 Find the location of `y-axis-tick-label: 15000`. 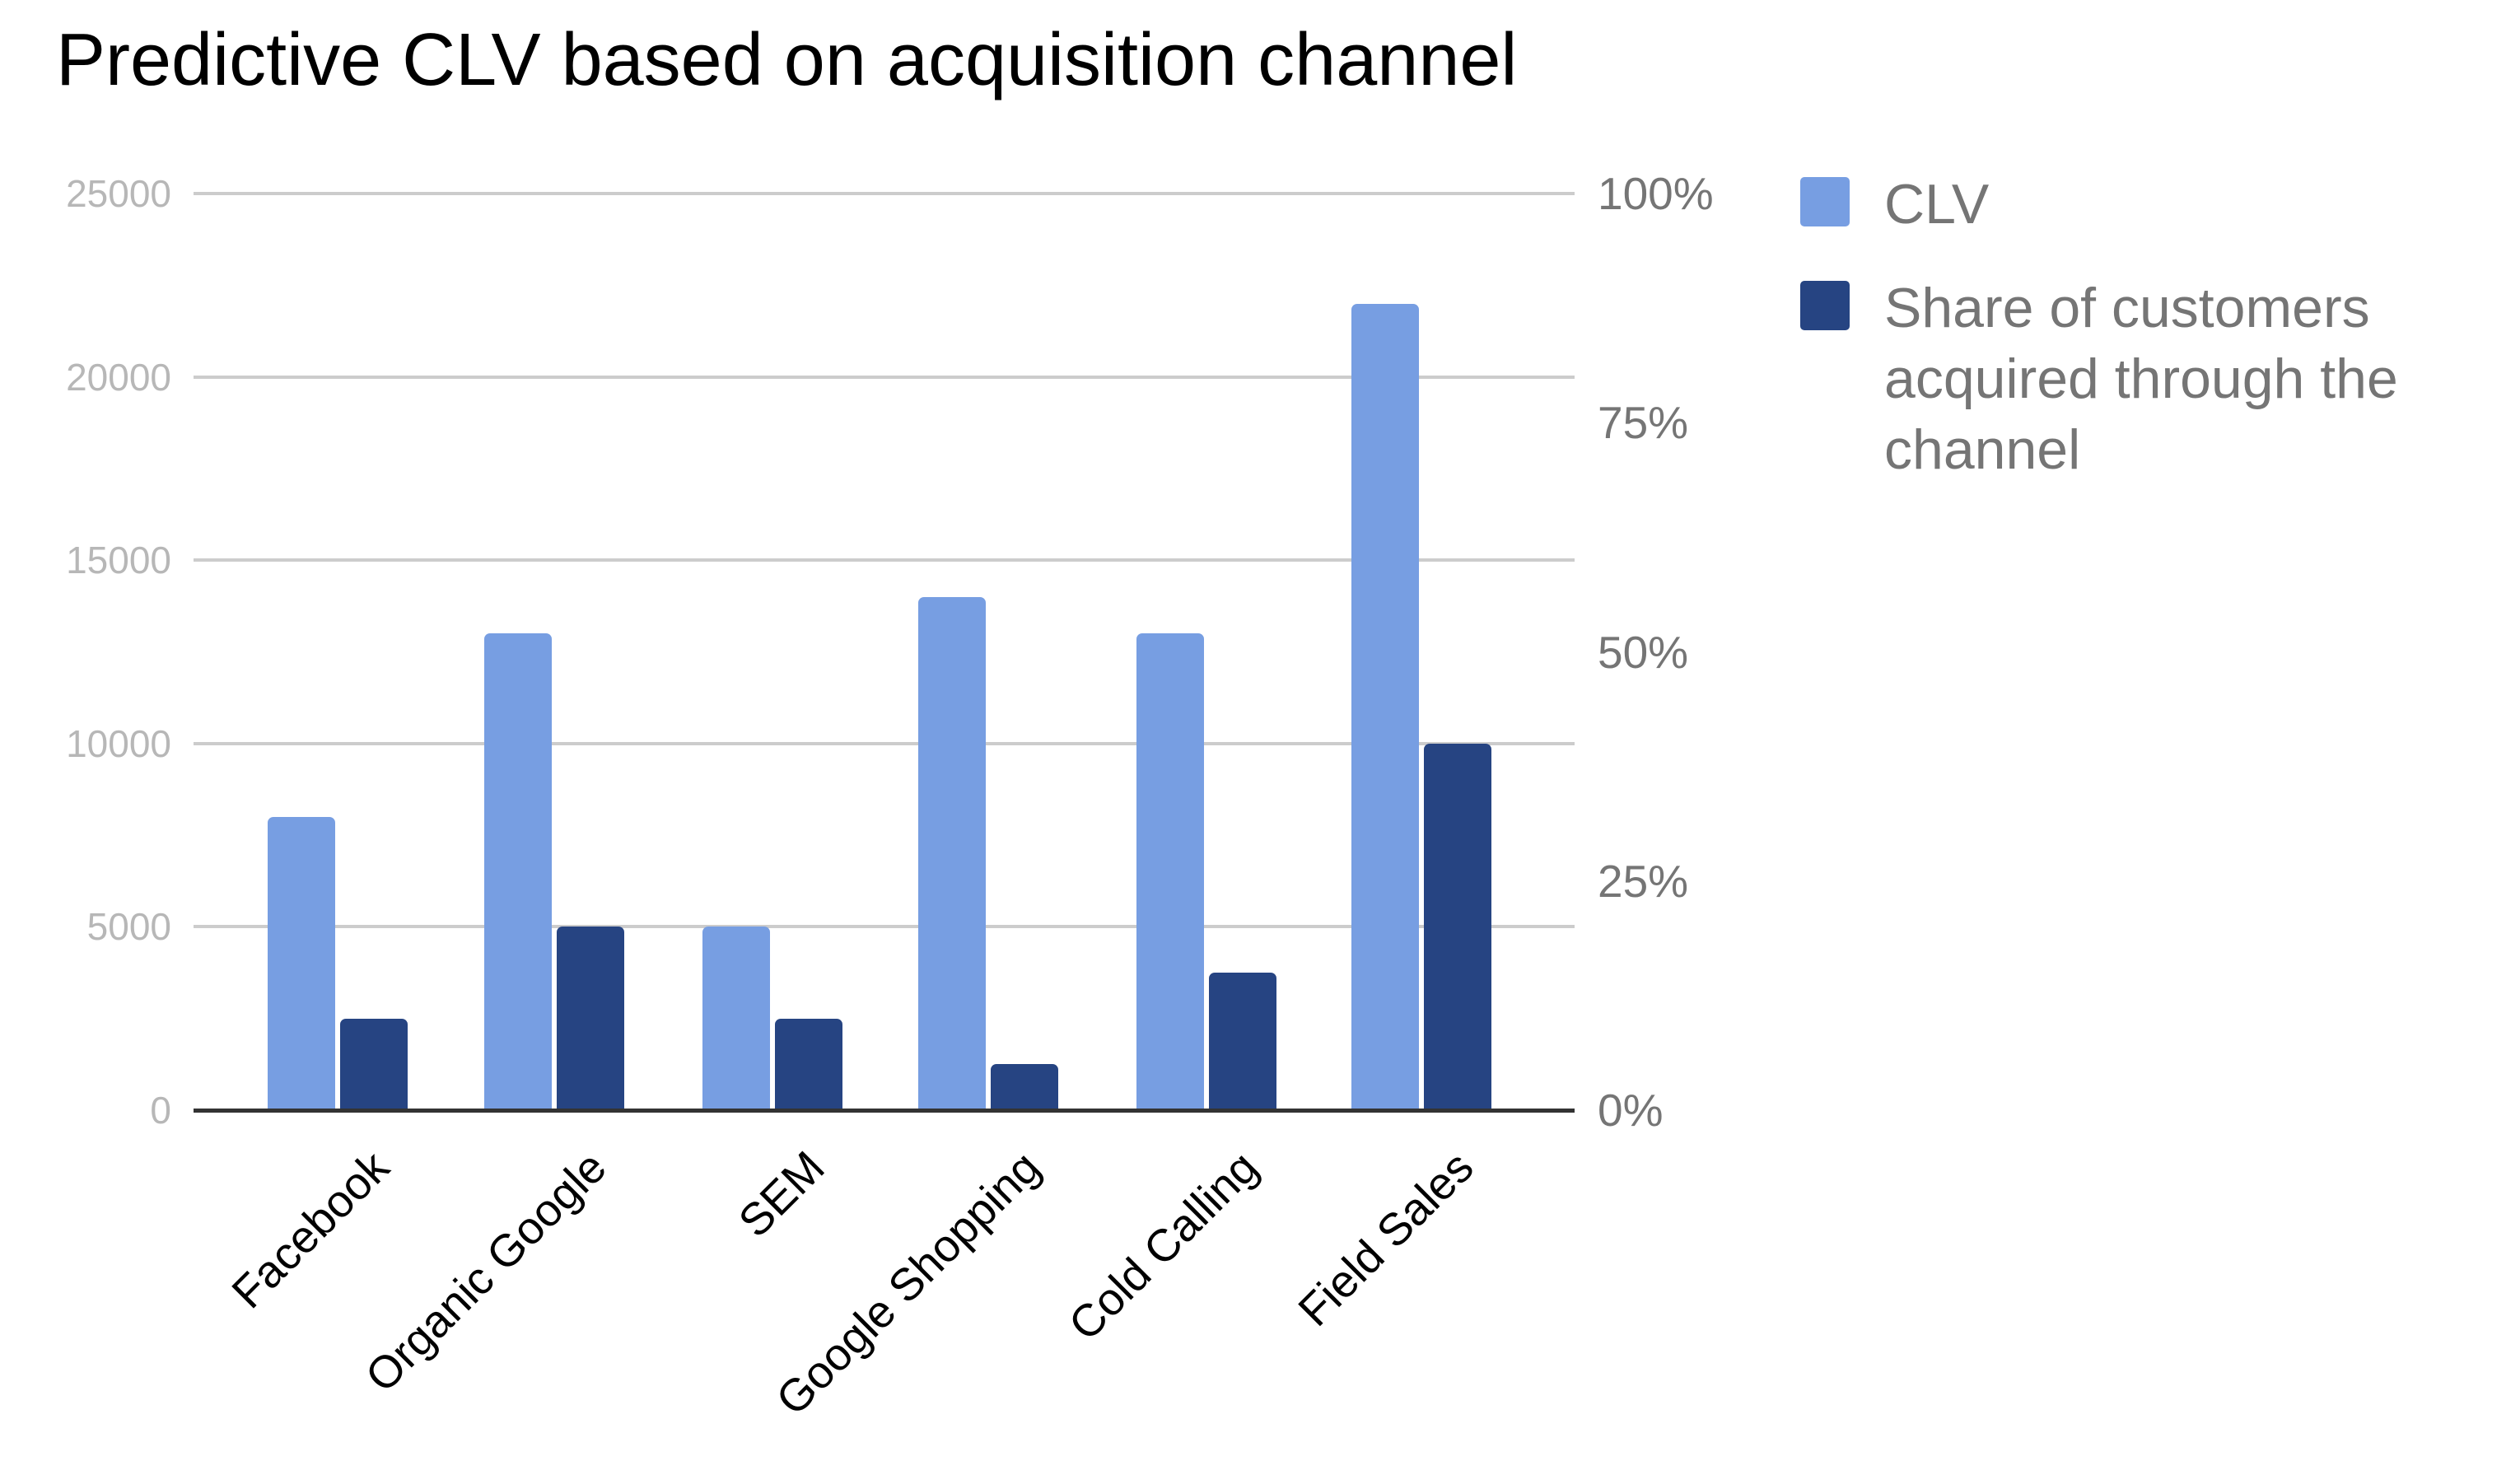

y-axis-tick-label: 15000 is located at coordinates (118, 560).